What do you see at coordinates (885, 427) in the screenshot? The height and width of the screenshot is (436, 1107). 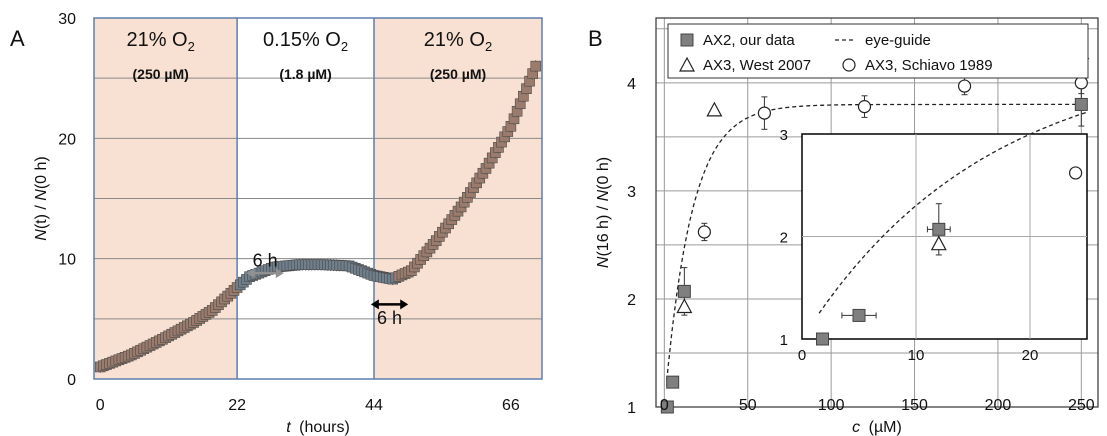 I see `panel-b-x-axis-label-unit: (µM)` at bounding box center [885, 427].